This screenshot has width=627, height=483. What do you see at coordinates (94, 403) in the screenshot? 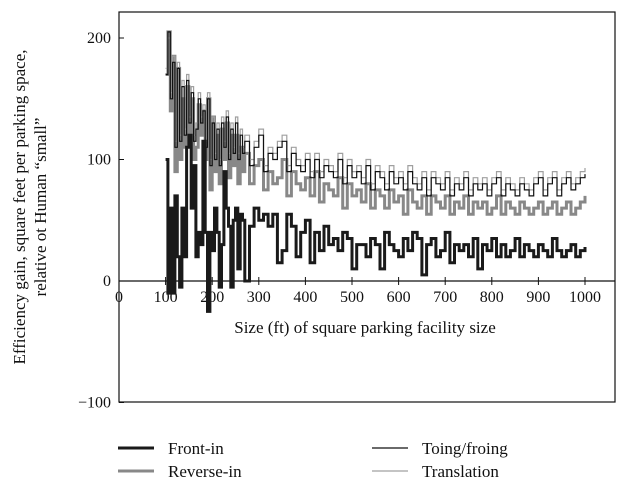
I see `y-tick-label: −100` at bounding box center [94, 403].